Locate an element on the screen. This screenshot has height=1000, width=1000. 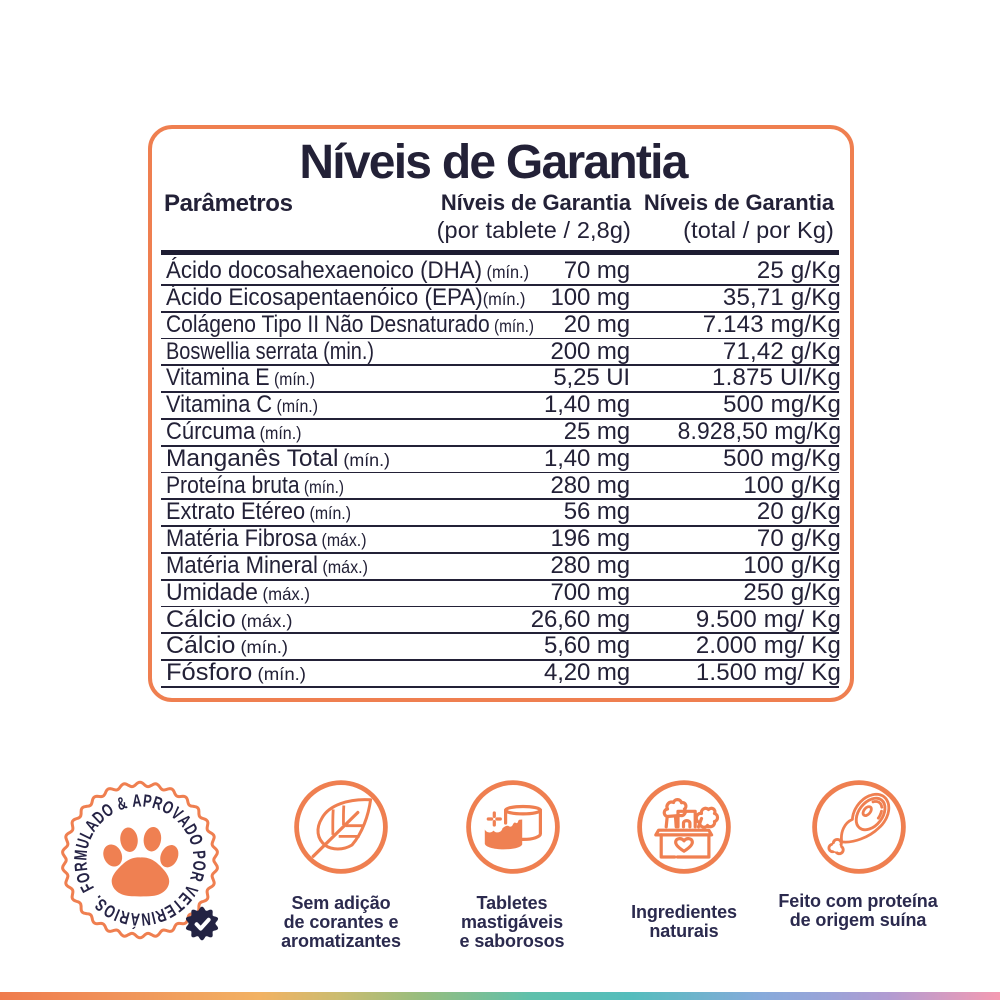
svg-text: R is located at coordinates (81, 866).